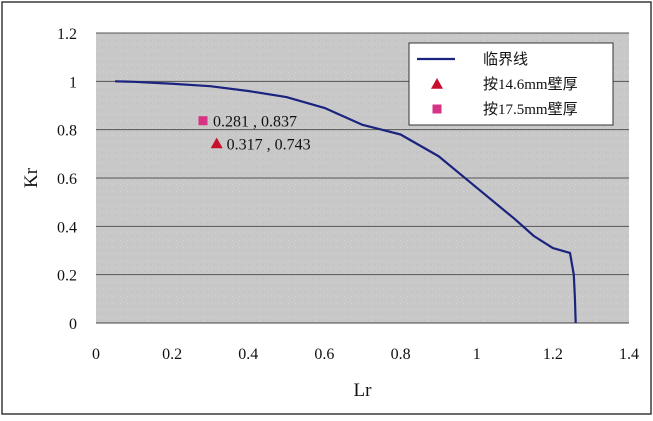 This screenshot has width=653, height=421. I want to click on y-tick-label: 0.4, so click(67, 227).